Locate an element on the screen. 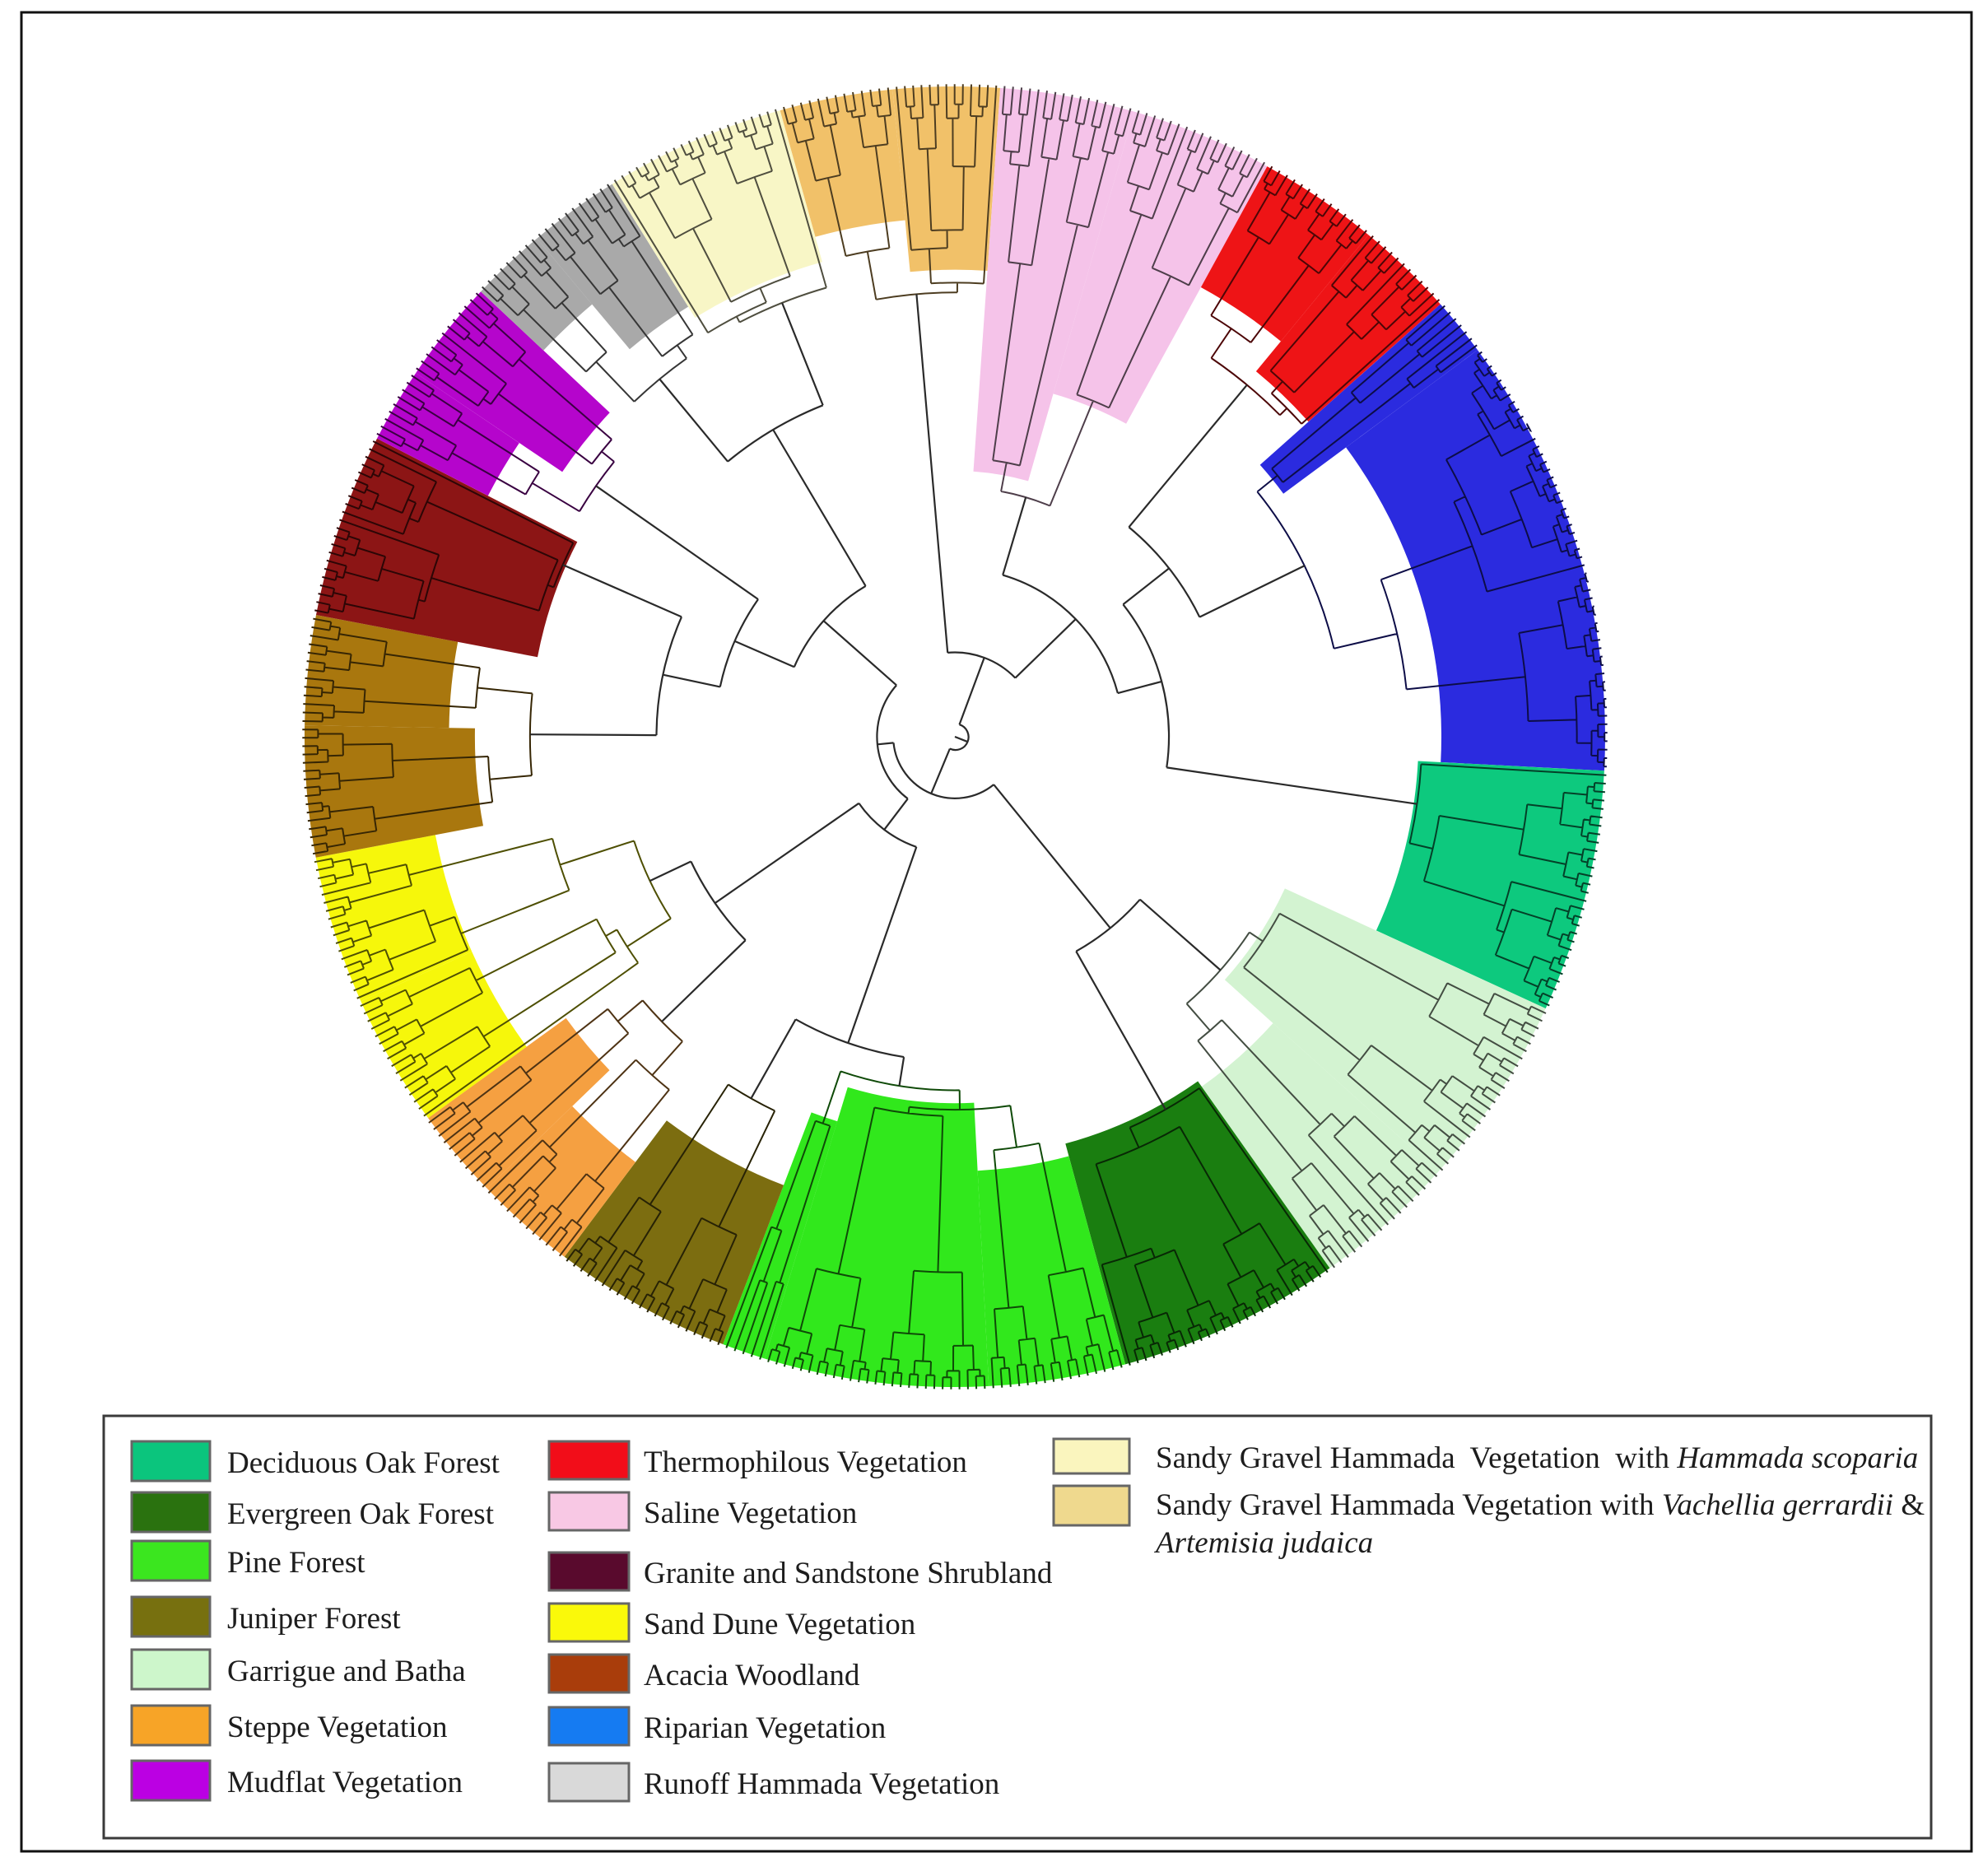 This screenshot has height=1876, width=1983. svg-text: Steppe Vegetation is located at coordinates (337, 1727).